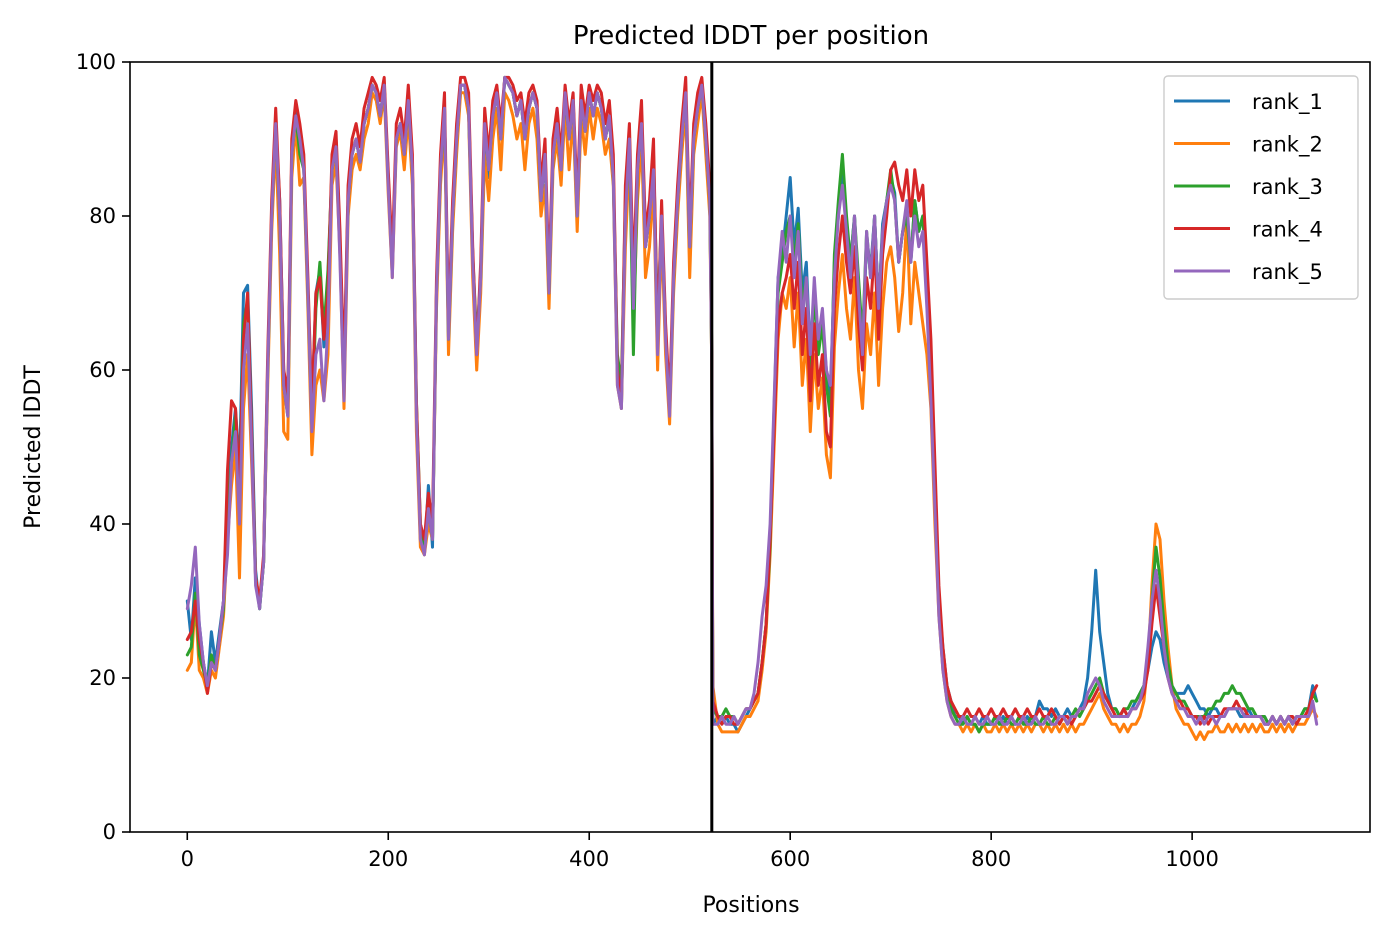 The height and width of the screenshot is (939, 1391). I want to click on x-tick-label: 0, so click(187, 859).